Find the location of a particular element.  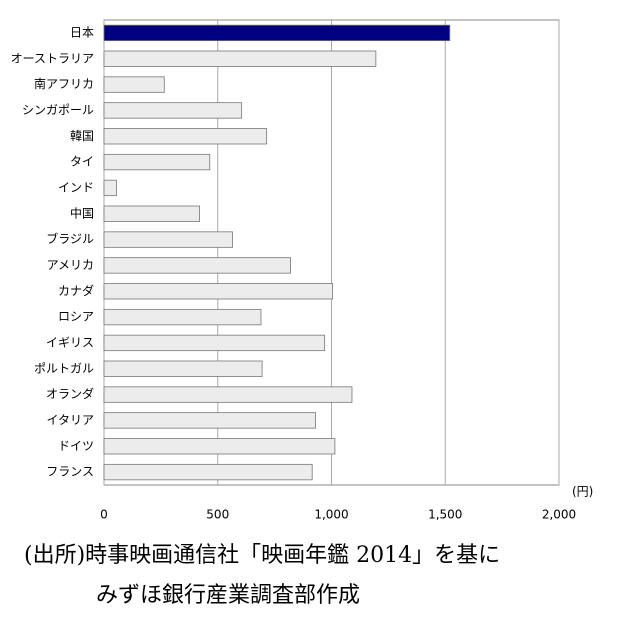

y-tick-label: 日本 is located at coordinates (82, 32).